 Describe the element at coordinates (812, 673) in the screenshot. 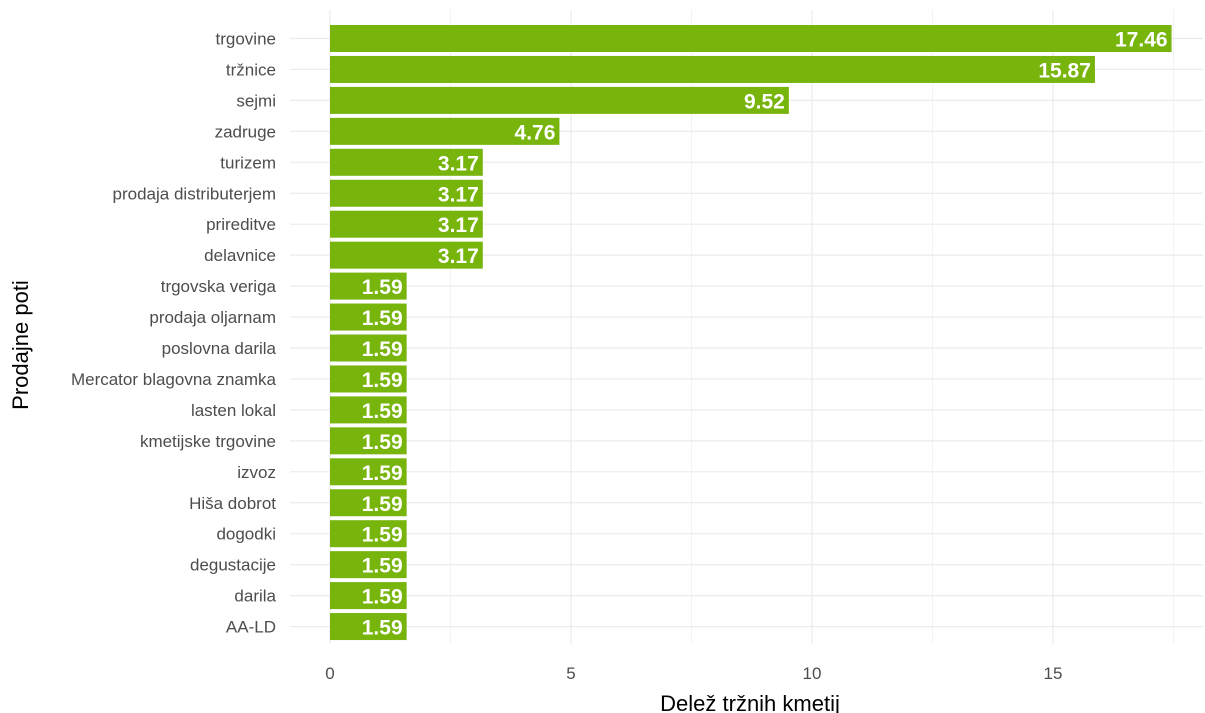

I see `x-tick-label: 10` at that location.